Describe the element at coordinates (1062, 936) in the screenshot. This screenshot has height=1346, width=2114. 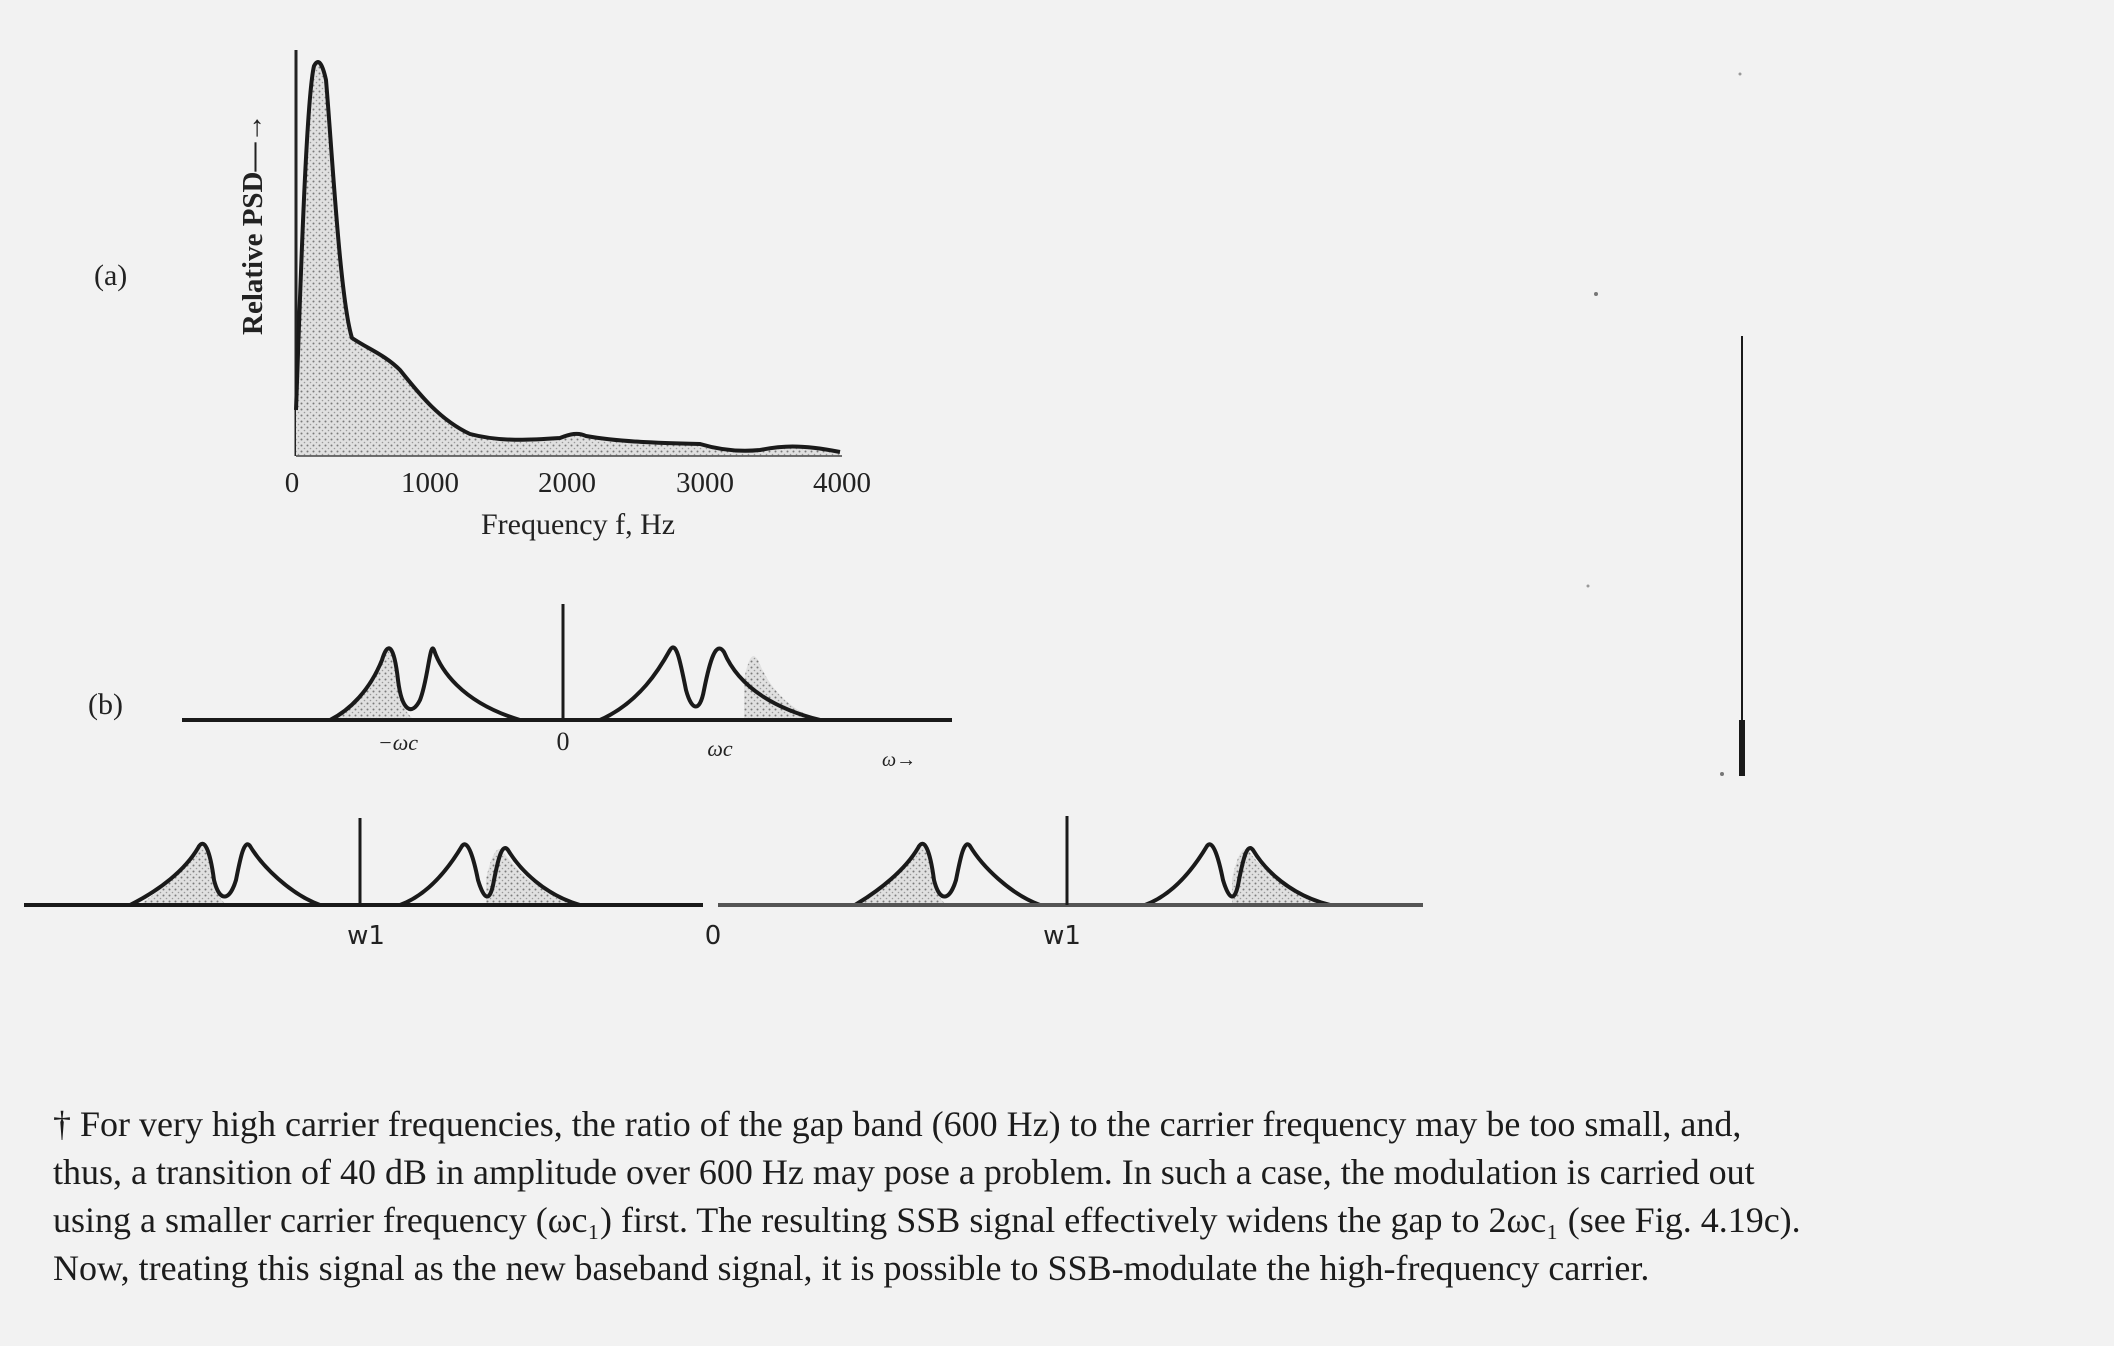
I see `panel-c-label-w1-right: w1` at that location.